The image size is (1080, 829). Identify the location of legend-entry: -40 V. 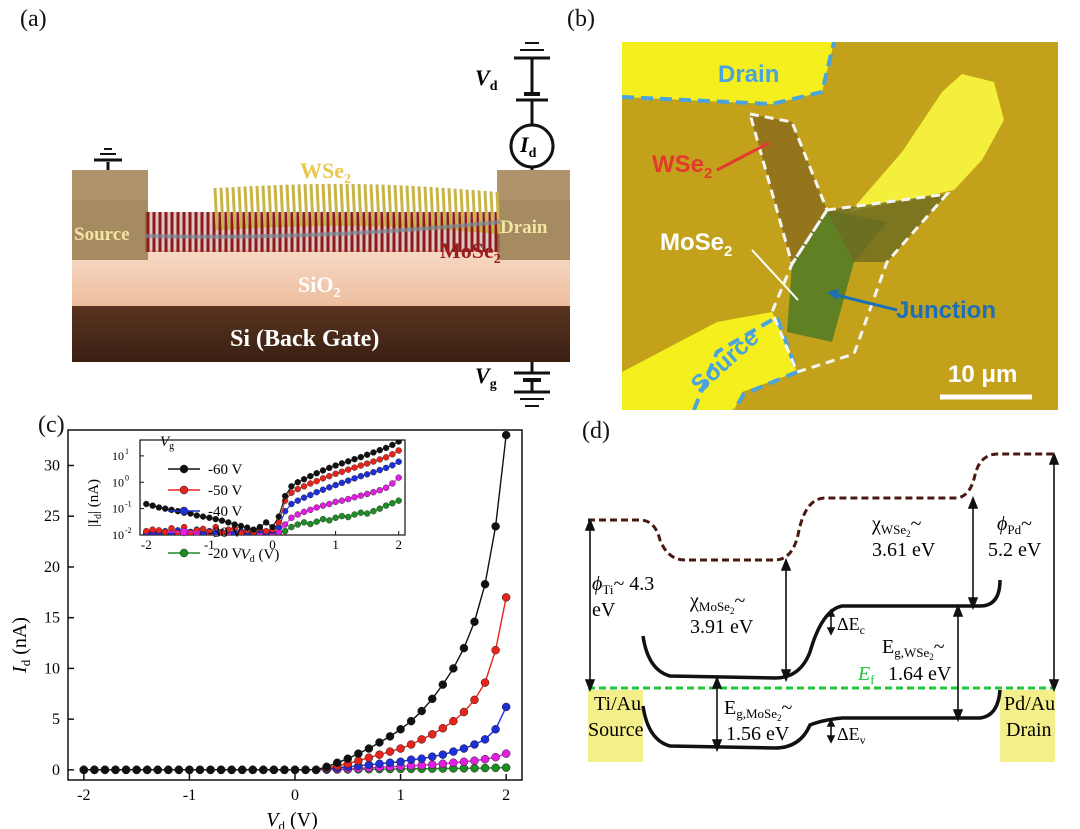
(225, 512).